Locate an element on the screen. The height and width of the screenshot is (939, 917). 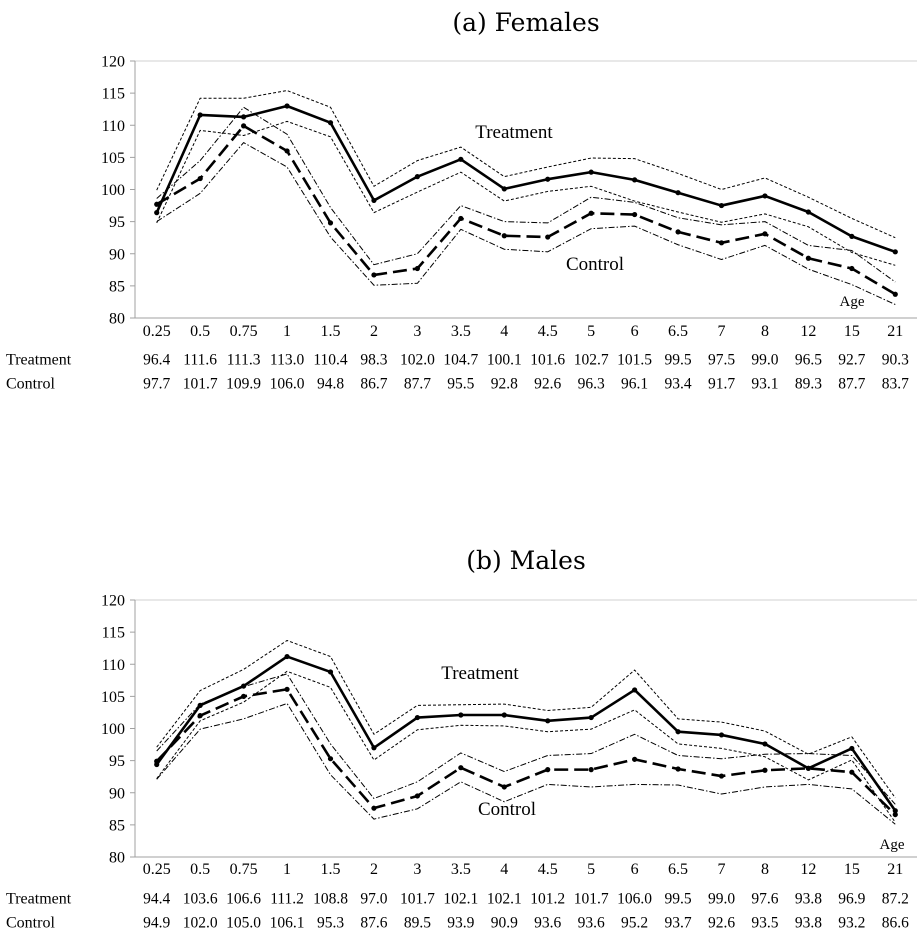
x-tick-label: 3.5 is located at coordinates (461, 331).